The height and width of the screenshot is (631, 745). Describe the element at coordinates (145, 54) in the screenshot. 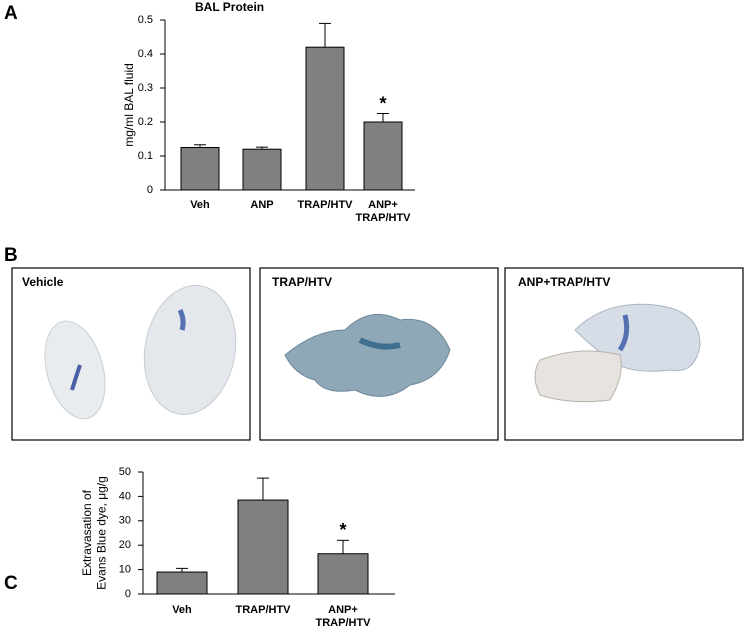

I see `y-tick-label: 0.4` at that location.